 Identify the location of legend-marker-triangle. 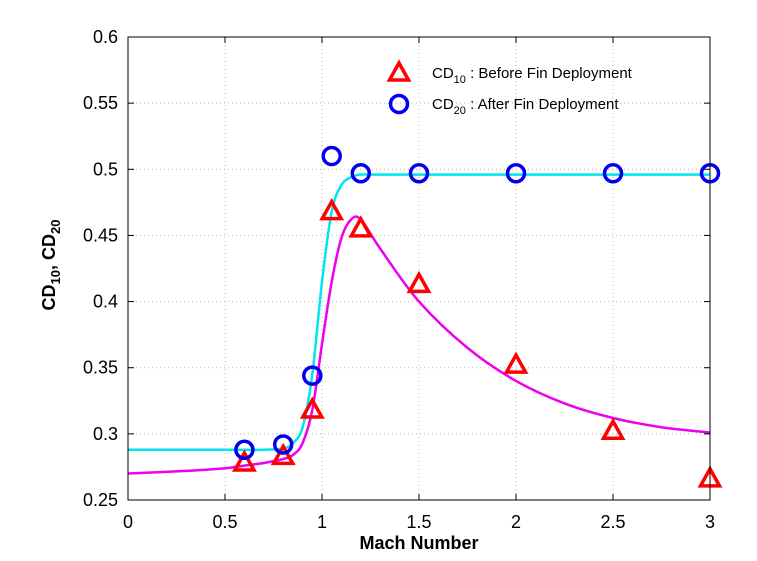
(399, 70).